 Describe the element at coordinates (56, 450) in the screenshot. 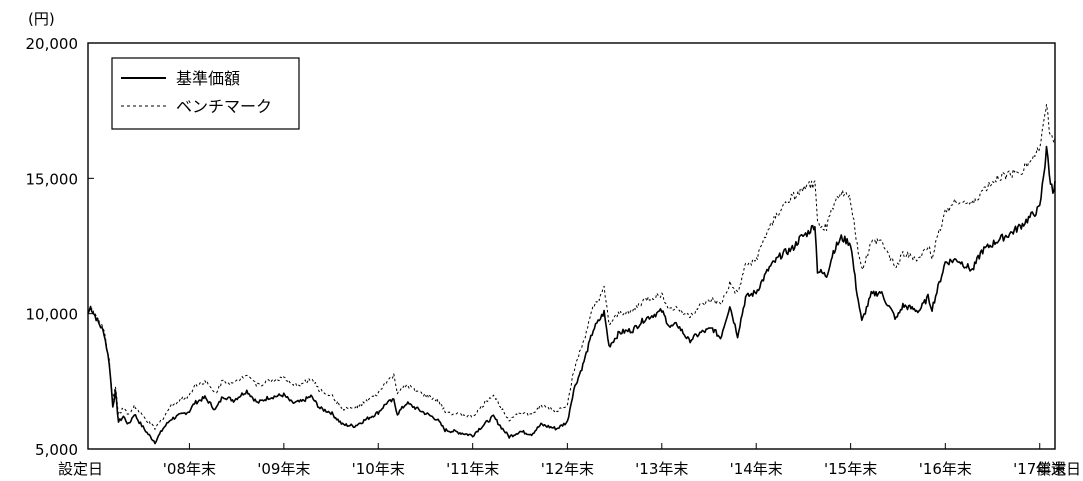

I see `y-tick-label: 5,000` at that location.